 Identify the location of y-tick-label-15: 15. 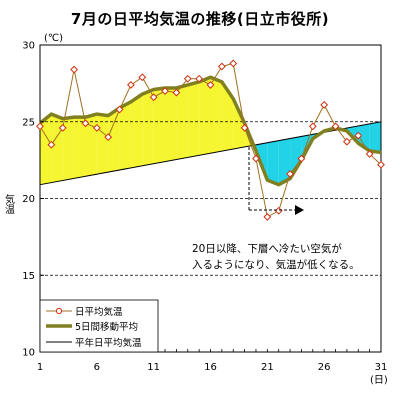
(28, 276).